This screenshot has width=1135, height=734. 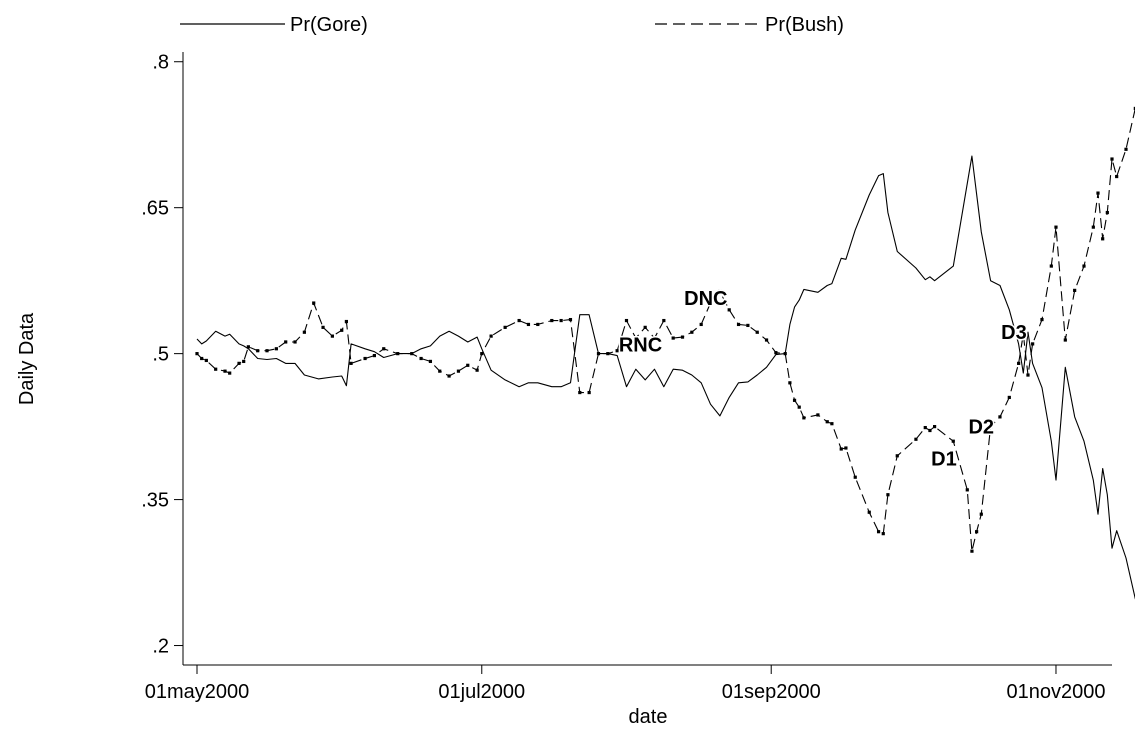 I want to click on annotations: RNC DNC D1 D2 D3, so click(x=822, y=379).